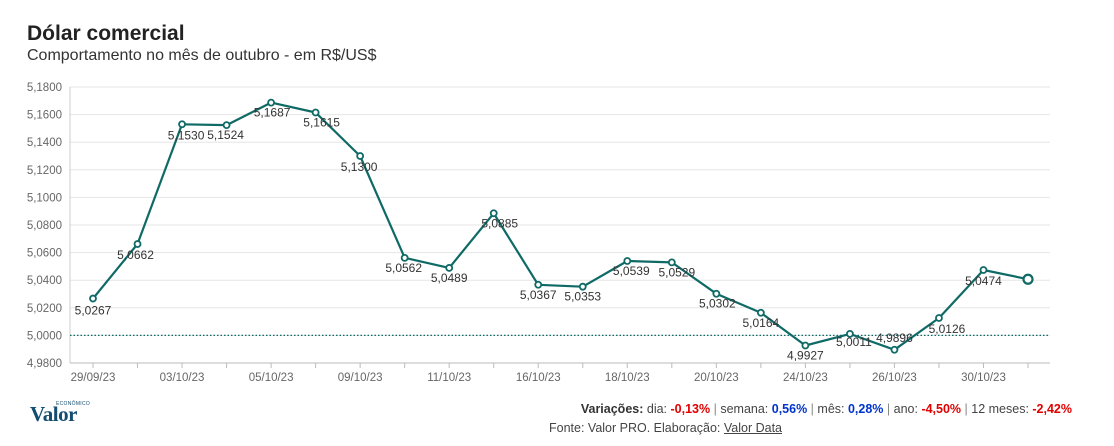 The height and width of the screenshot is (446, 1114). I want to click on y-tick-label: 5,0000, so click(44, 336).